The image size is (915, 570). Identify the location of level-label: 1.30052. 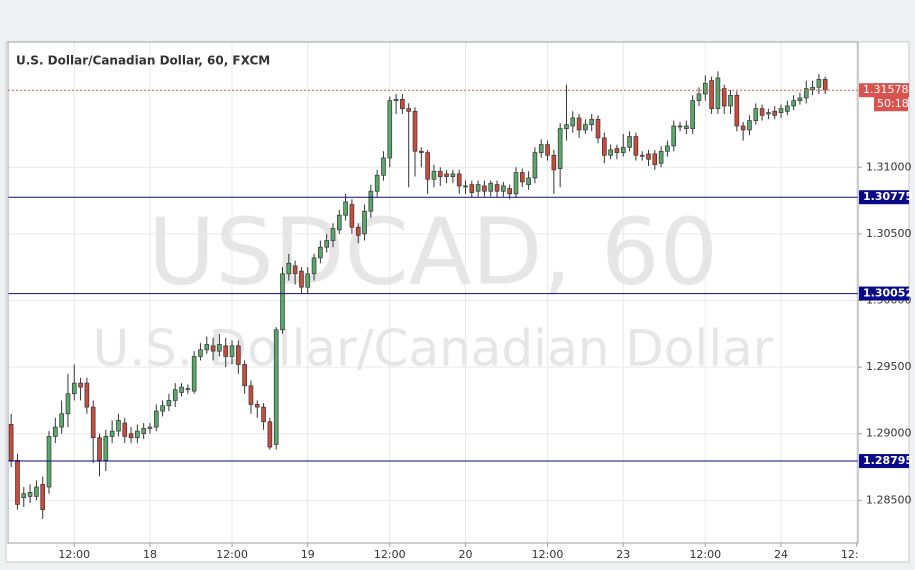
(888, 293).